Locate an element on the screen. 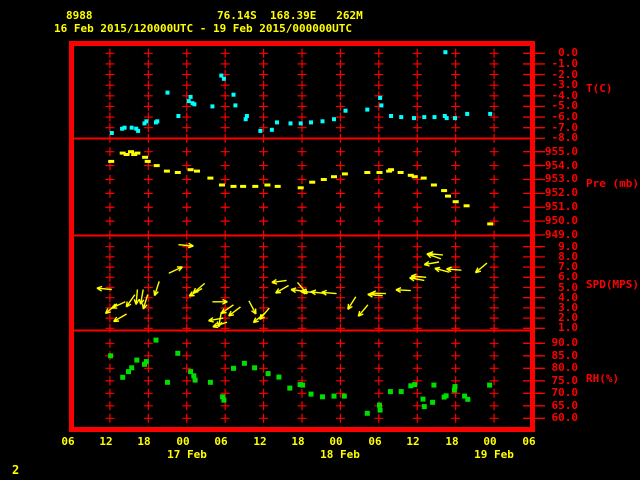 The height and width of the screenshot is (480, 640). panel-axis-label: T(C) is located at coordinates (599, 88).